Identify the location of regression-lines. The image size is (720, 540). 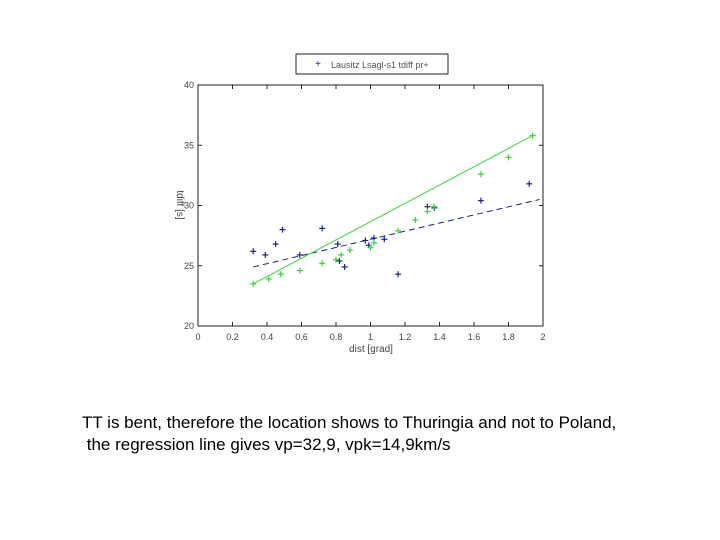
(396, 210).